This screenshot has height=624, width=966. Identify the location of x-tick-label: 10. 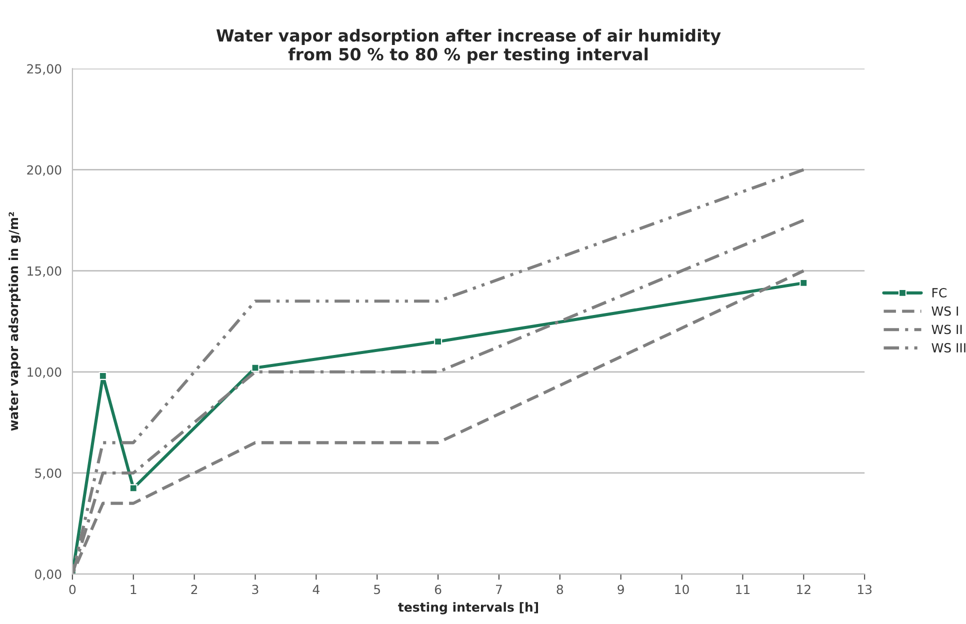
(682, 589).